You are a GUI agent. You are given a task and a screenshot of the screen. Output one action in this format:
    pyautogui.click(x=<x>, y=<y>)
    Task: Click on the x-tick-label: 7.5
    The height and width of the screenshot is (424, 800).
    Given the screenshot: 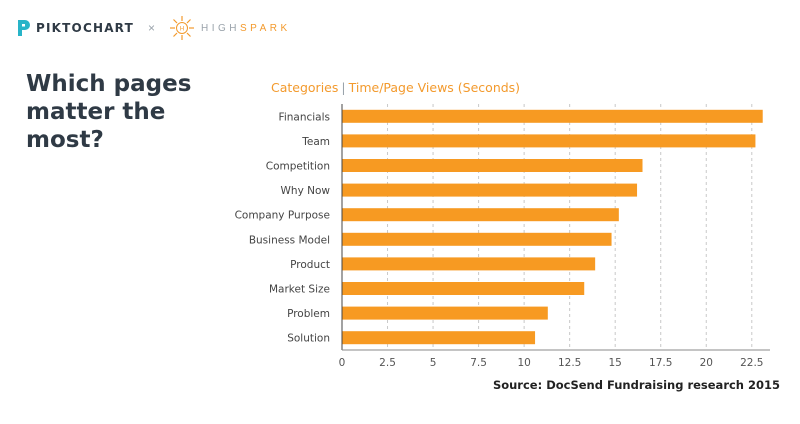 What is the action you would take?
    pyautogui.click(x=478, y=363)
    